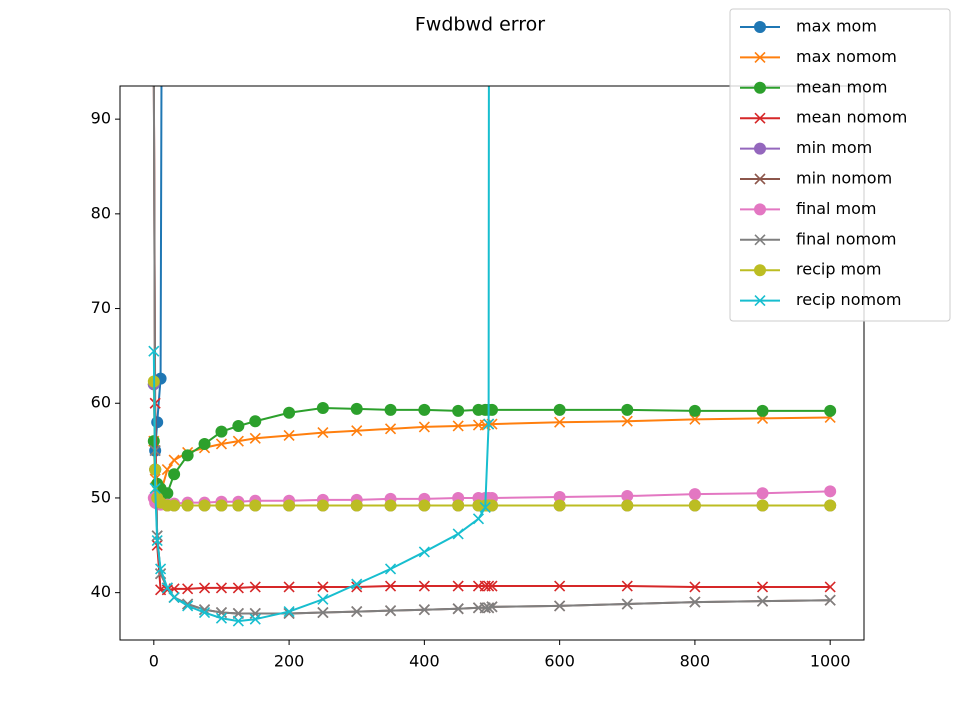  Describe the element at coordinates (836, 26) in the screenshot. I see `legend-label: max mom` at that location.